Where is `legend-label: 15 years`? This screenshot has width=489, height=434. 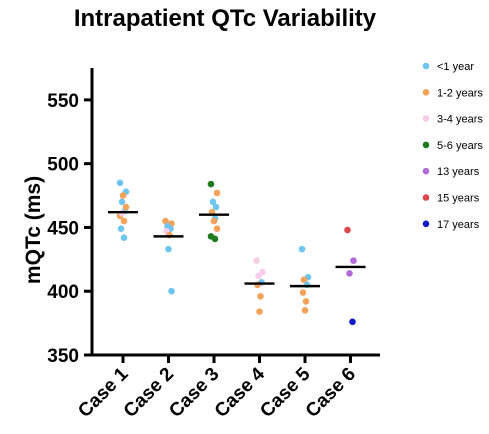 legend-label: 15 years is located at coordinates (458, 199).